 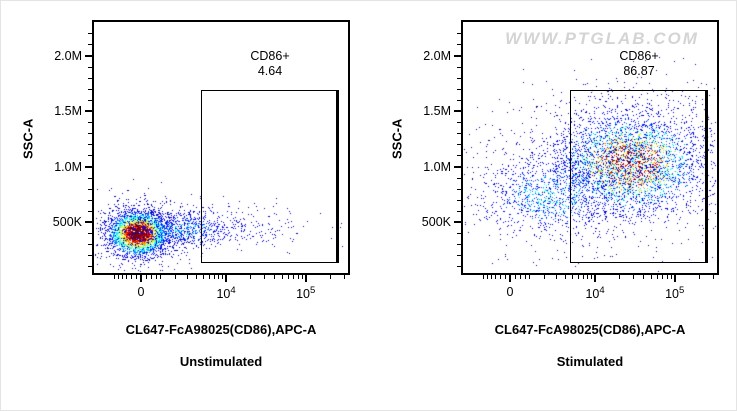 What do you see at coordinates (590, 361) in the screenshot?
I see `panel-subtitle-right: Stimulated` at bounding box center [590, 361].